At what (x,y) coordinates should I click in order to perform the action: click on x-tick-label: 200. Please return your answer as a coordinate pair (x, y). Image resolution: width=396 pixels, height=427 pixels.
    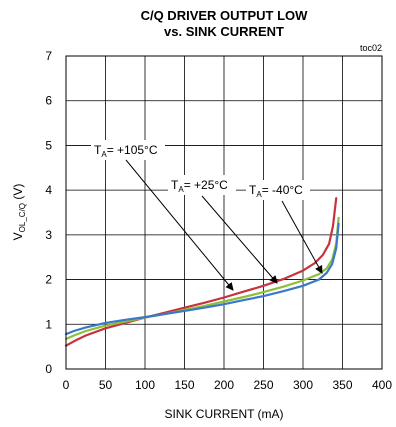
    Looking at the image, I should click on (224, 385).